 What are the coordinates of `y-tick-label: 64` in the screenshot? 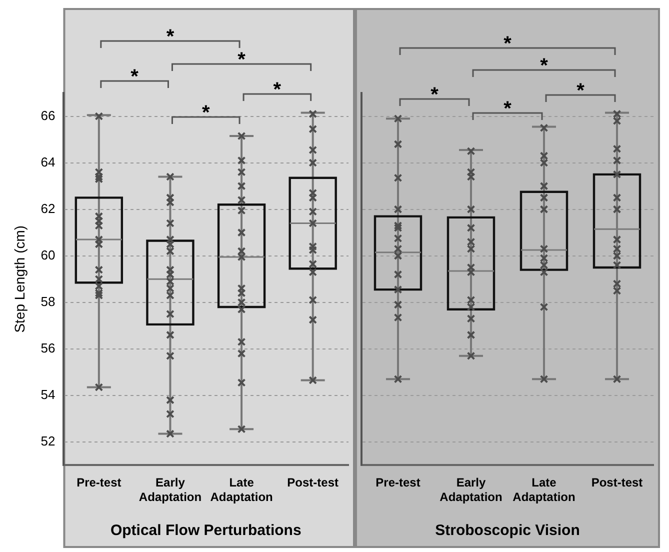 It's located at (48, 162).